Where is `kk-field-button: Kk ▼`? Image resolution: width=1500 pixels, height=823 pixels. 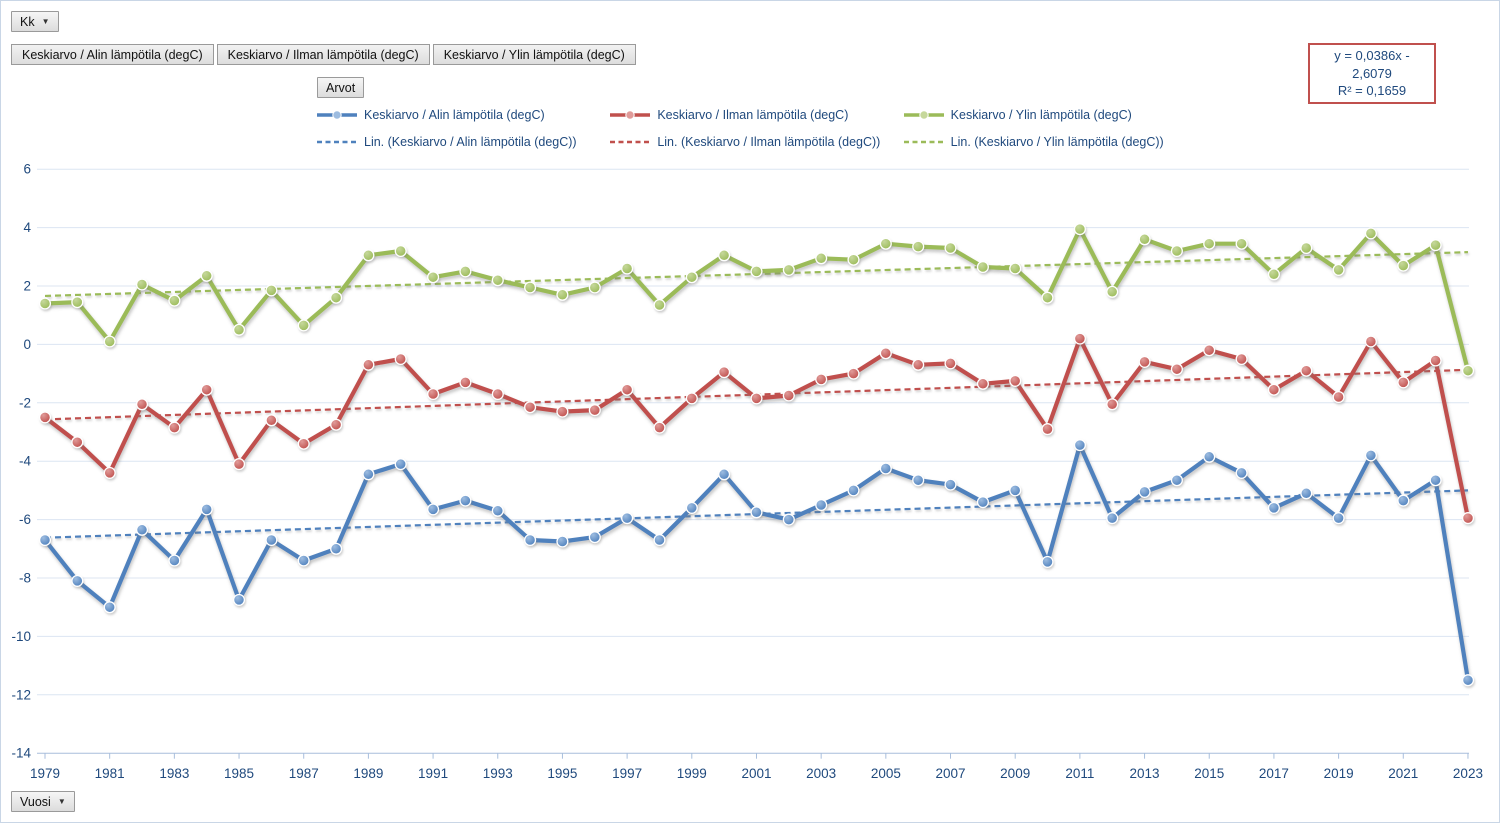 kk-field-button: Kk ▼ is located at coordinates (35, 21).